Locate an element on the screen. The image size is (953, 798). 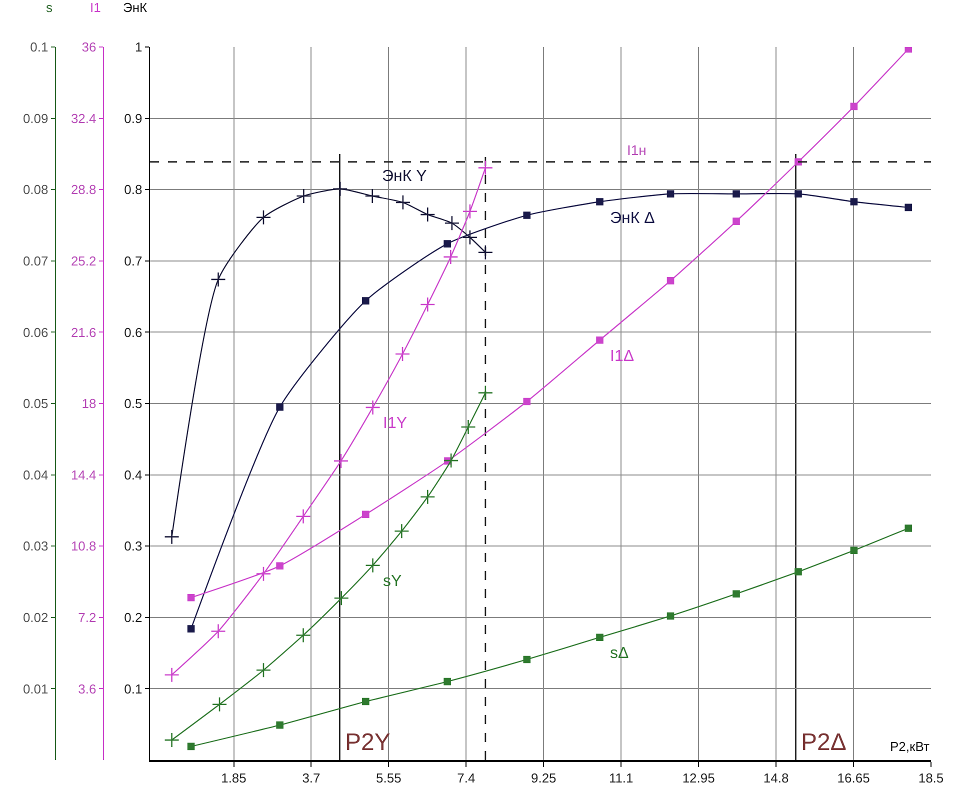
y-tick-label: 1 is located at coordinates (138, 47).